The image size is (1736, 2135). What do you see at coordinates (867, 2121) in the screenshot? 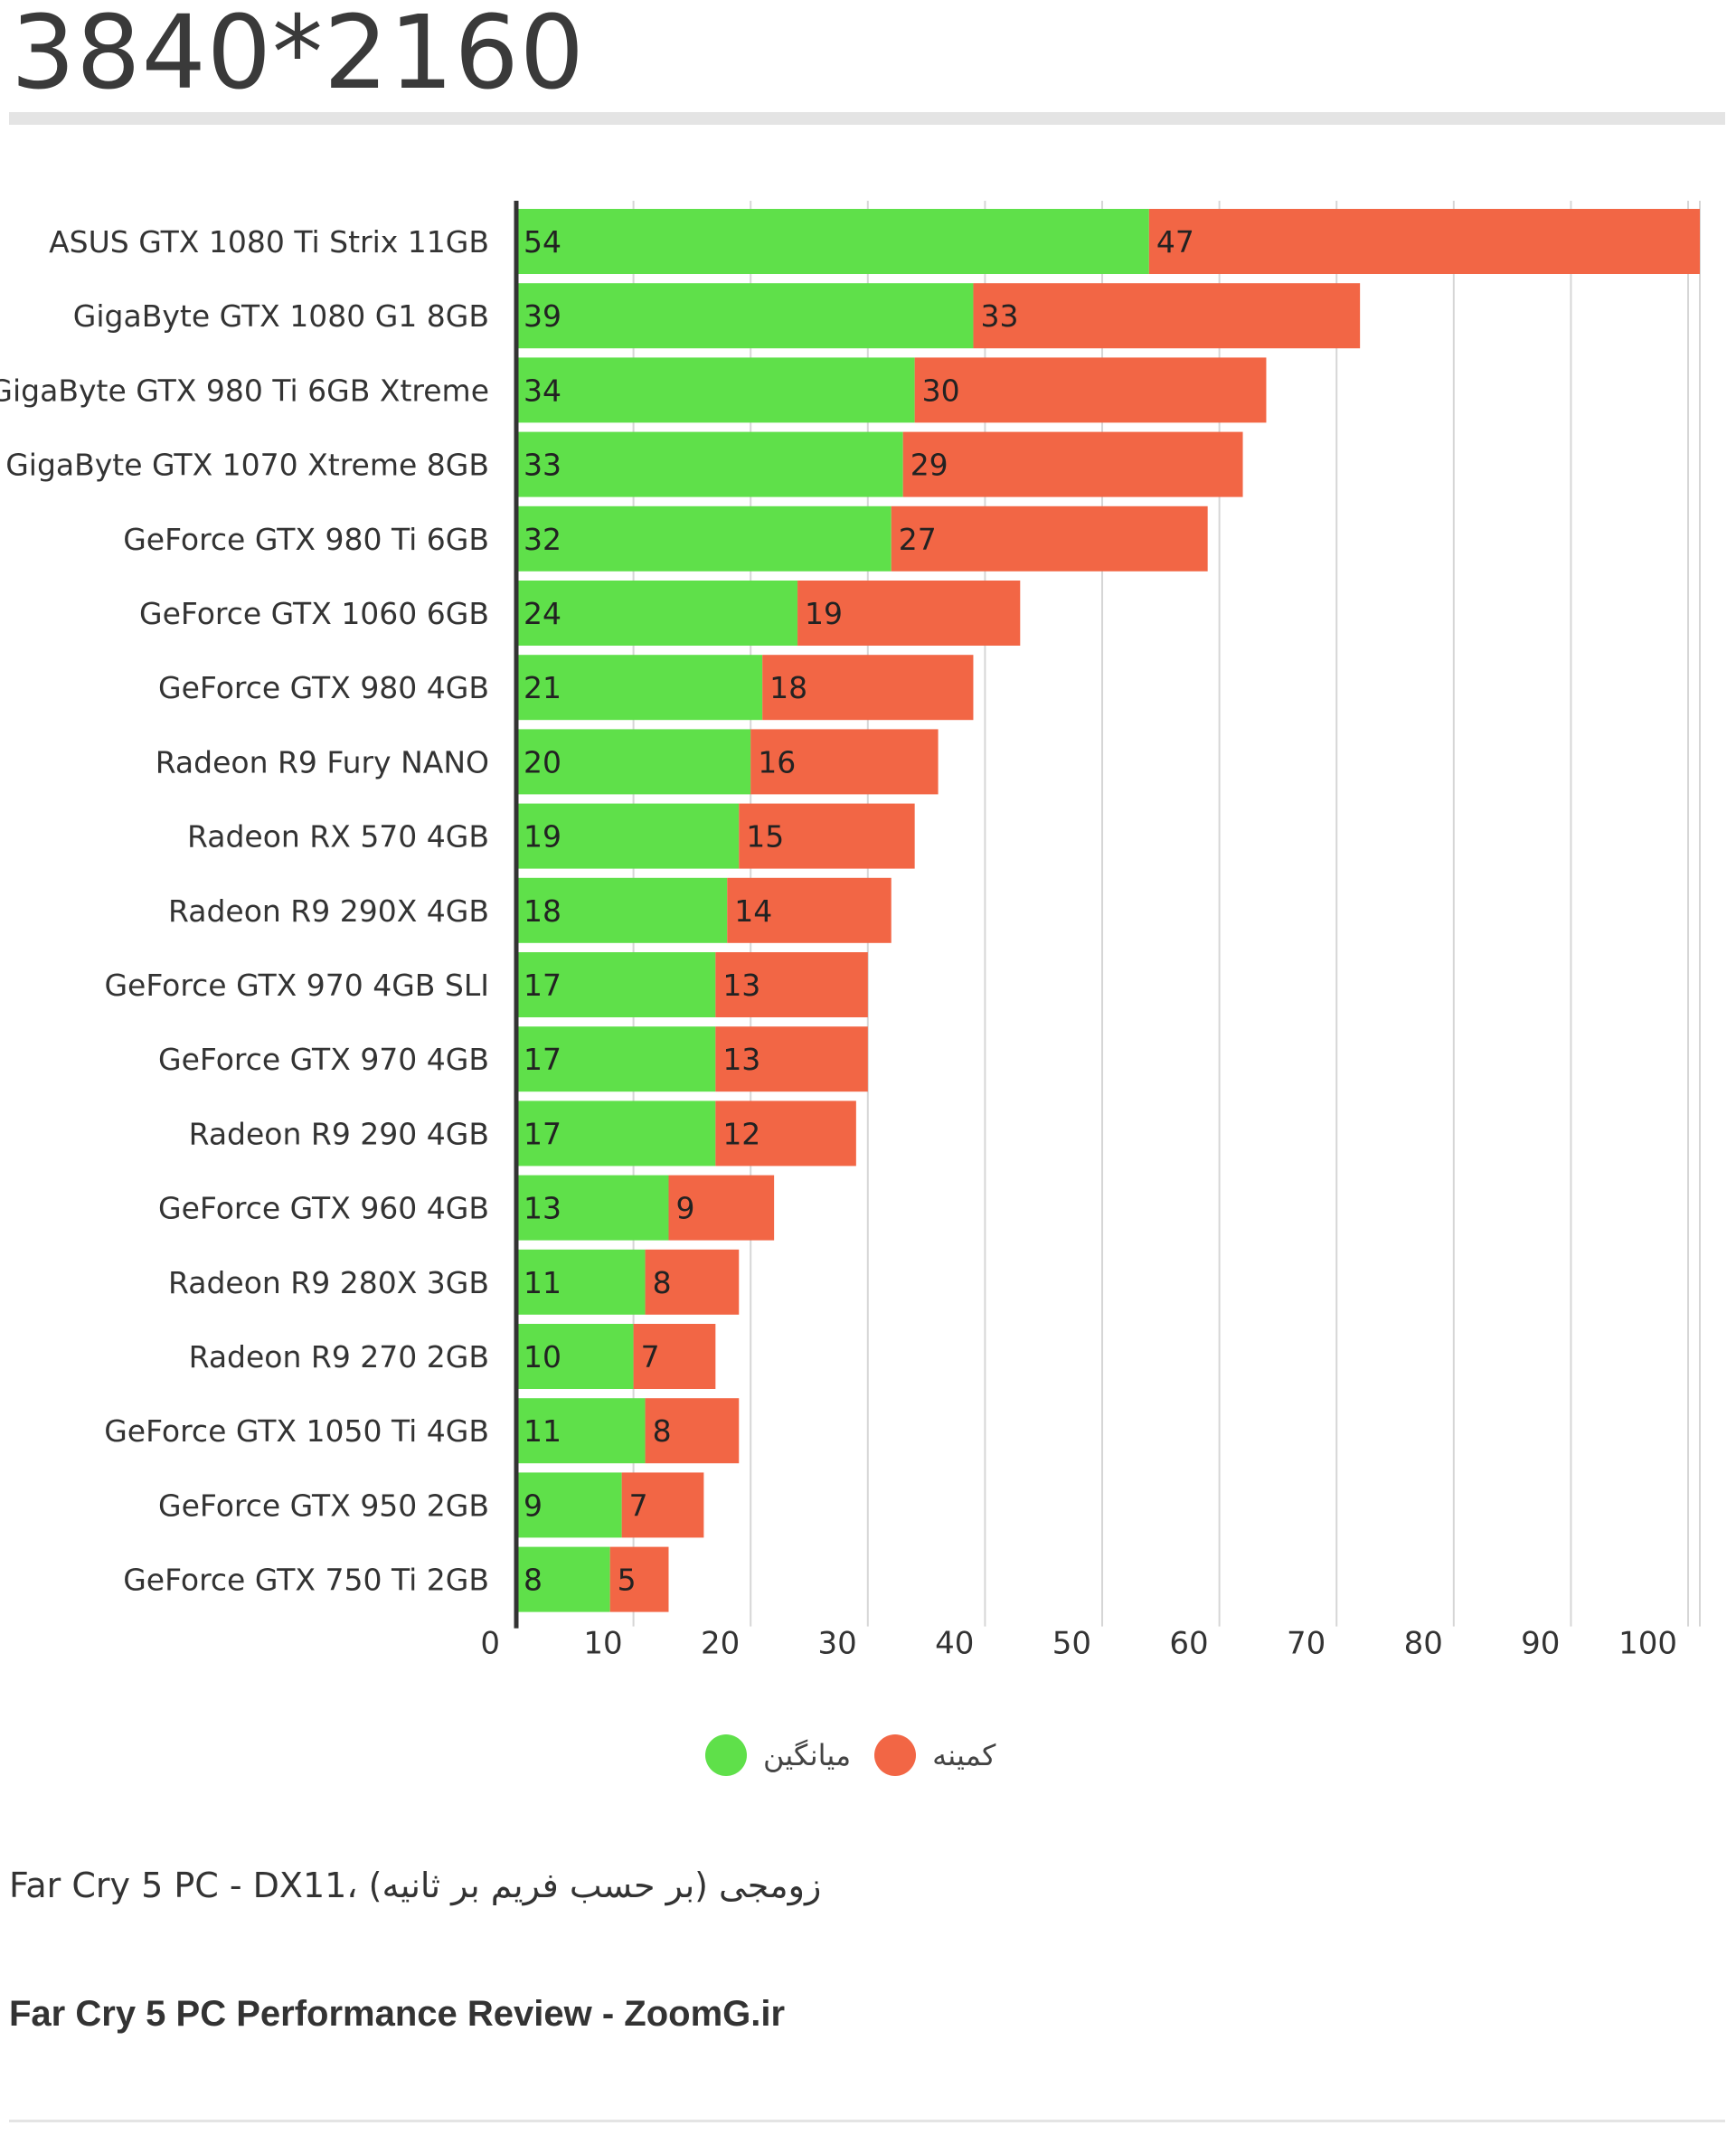
I see `bottom-divider` at bounding box center [867, 2121].